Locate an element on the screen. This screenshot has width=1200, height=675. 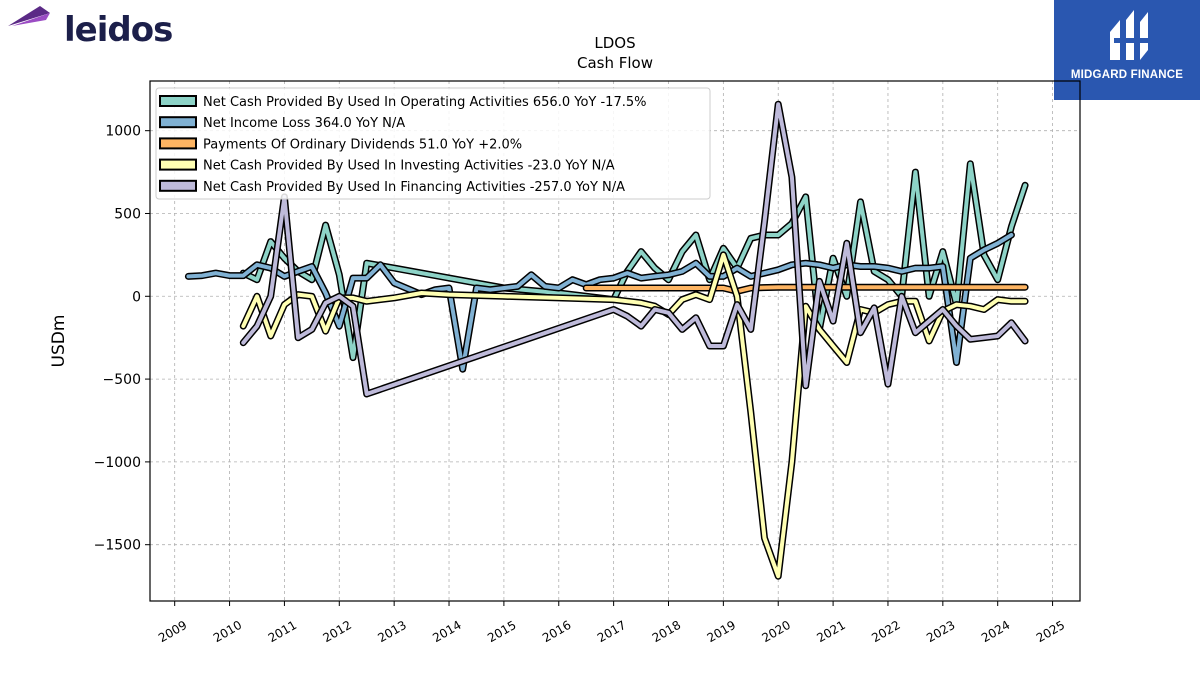
x-tick-label: 2012 is located at coordinates (337, 631).